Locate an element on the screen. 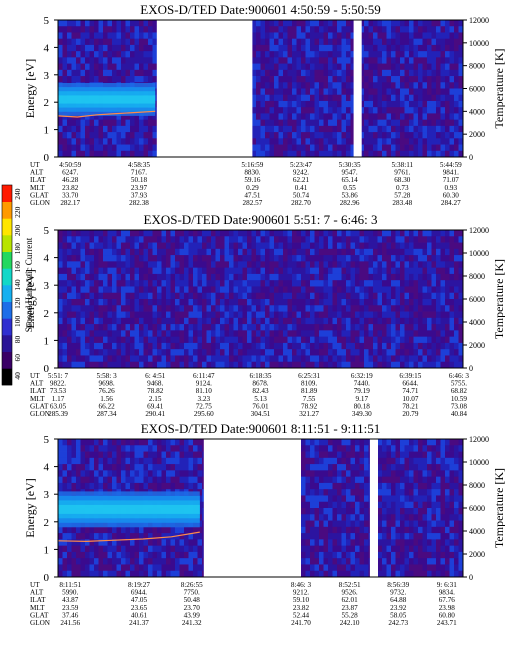  info-cell: 0.55 is located at coordinates (349, 188).